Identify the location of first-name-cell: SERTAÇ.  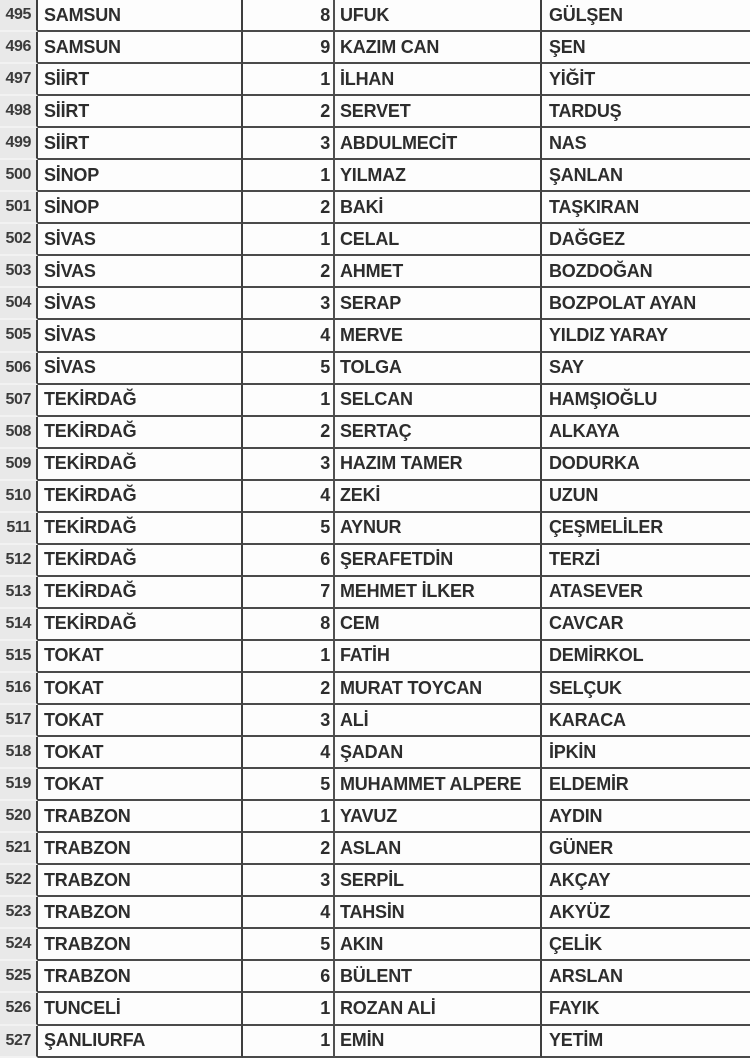
(438, 432).